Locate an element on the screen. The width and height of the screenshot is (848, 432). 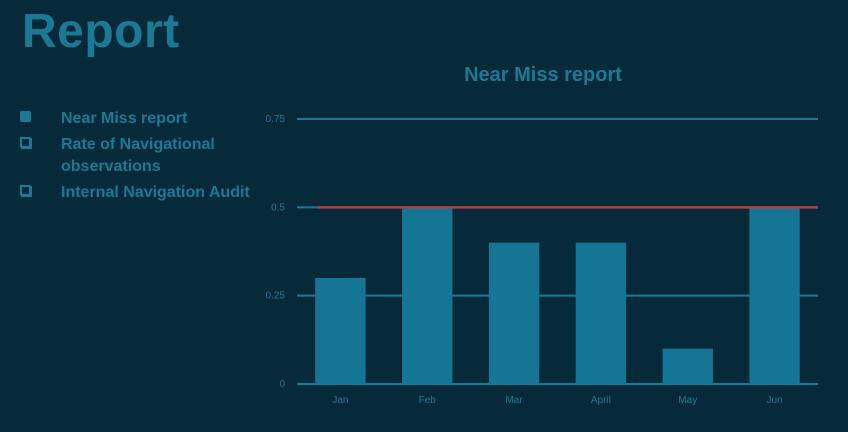
bar-mar is located at coordinates (514, 313).